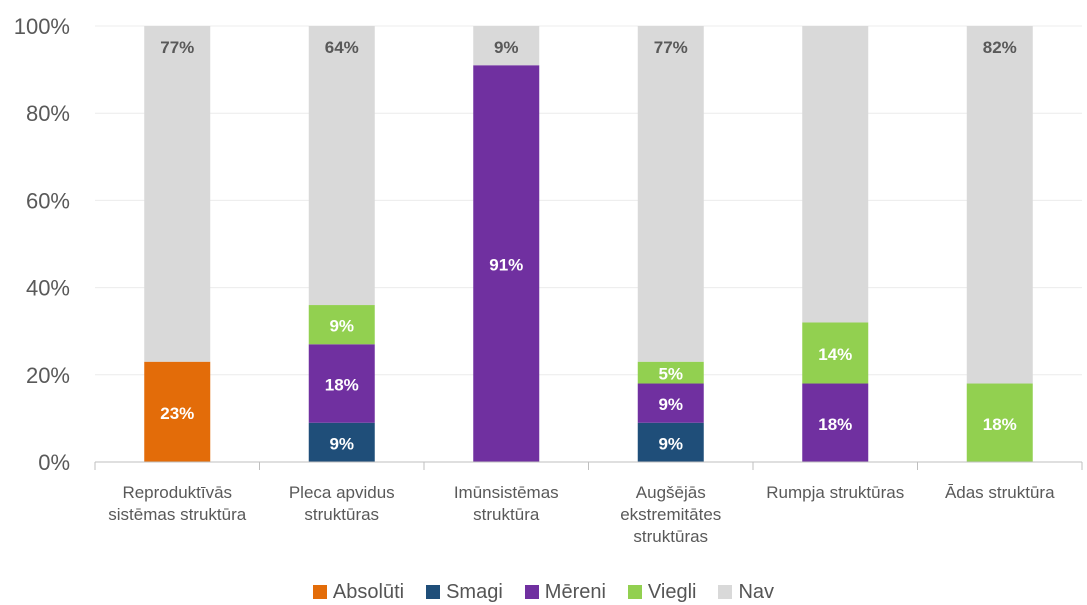 Image resolution: width=1087 pixels, height=605 pixels. I want to click on y-tick-label: 0%, so click(54, 462).